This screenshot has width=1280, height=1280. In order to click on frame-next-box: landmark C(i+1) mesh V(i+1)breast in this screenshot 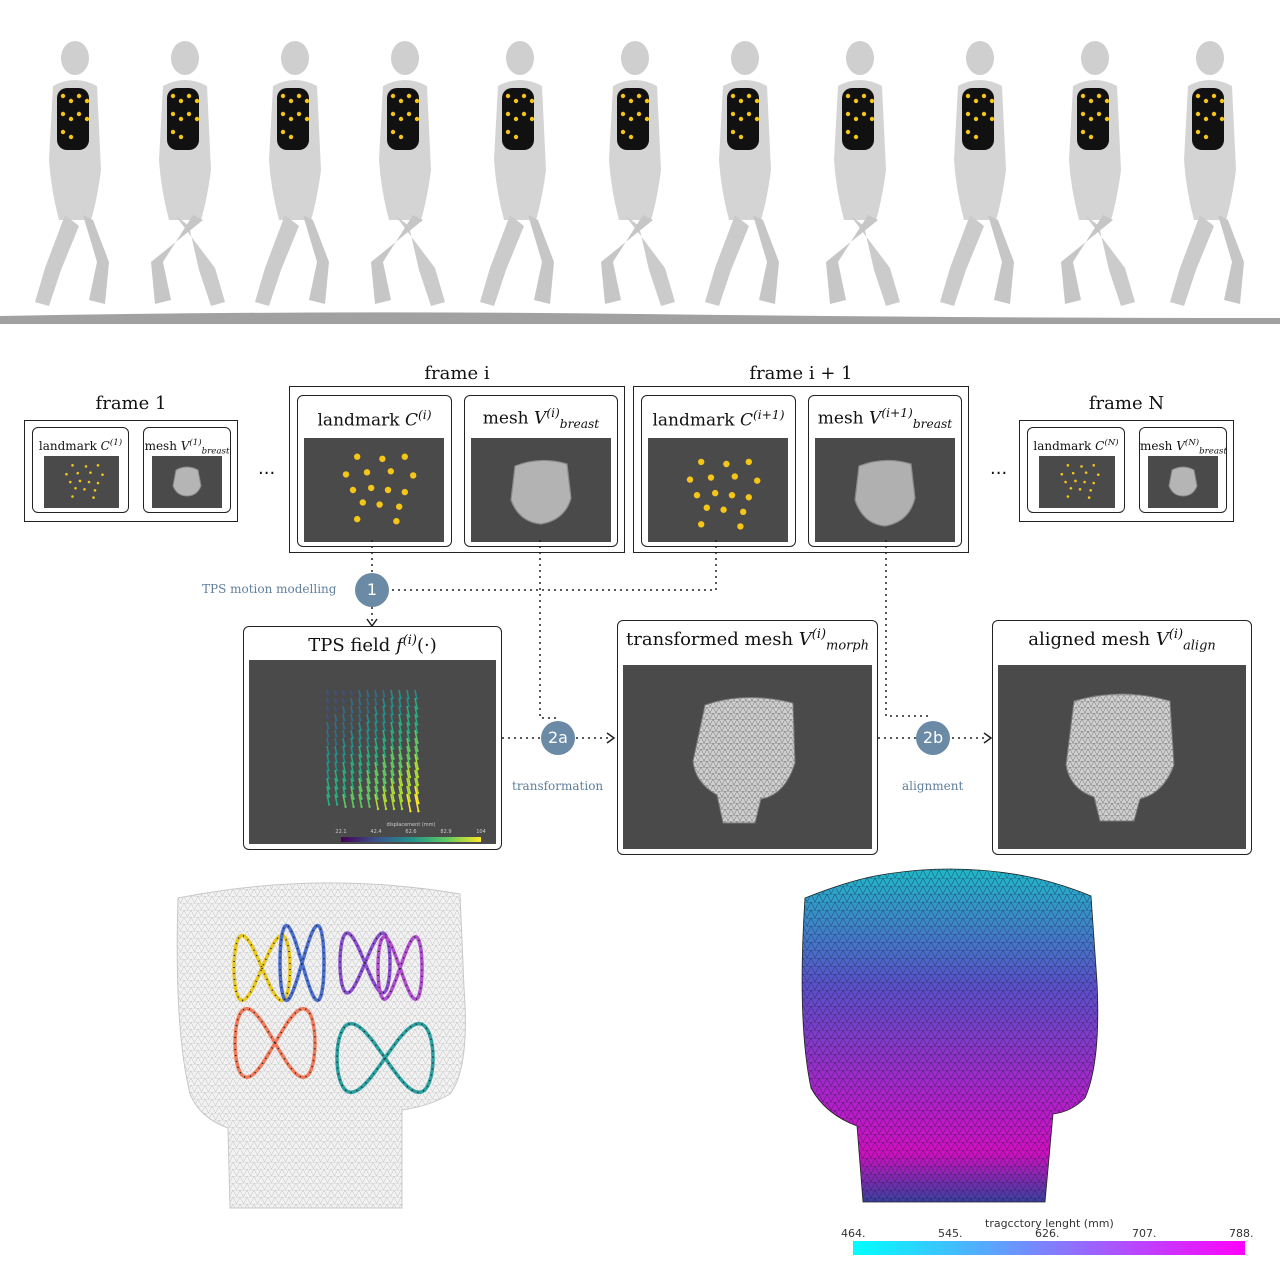, I will do `click(801, 469)`.